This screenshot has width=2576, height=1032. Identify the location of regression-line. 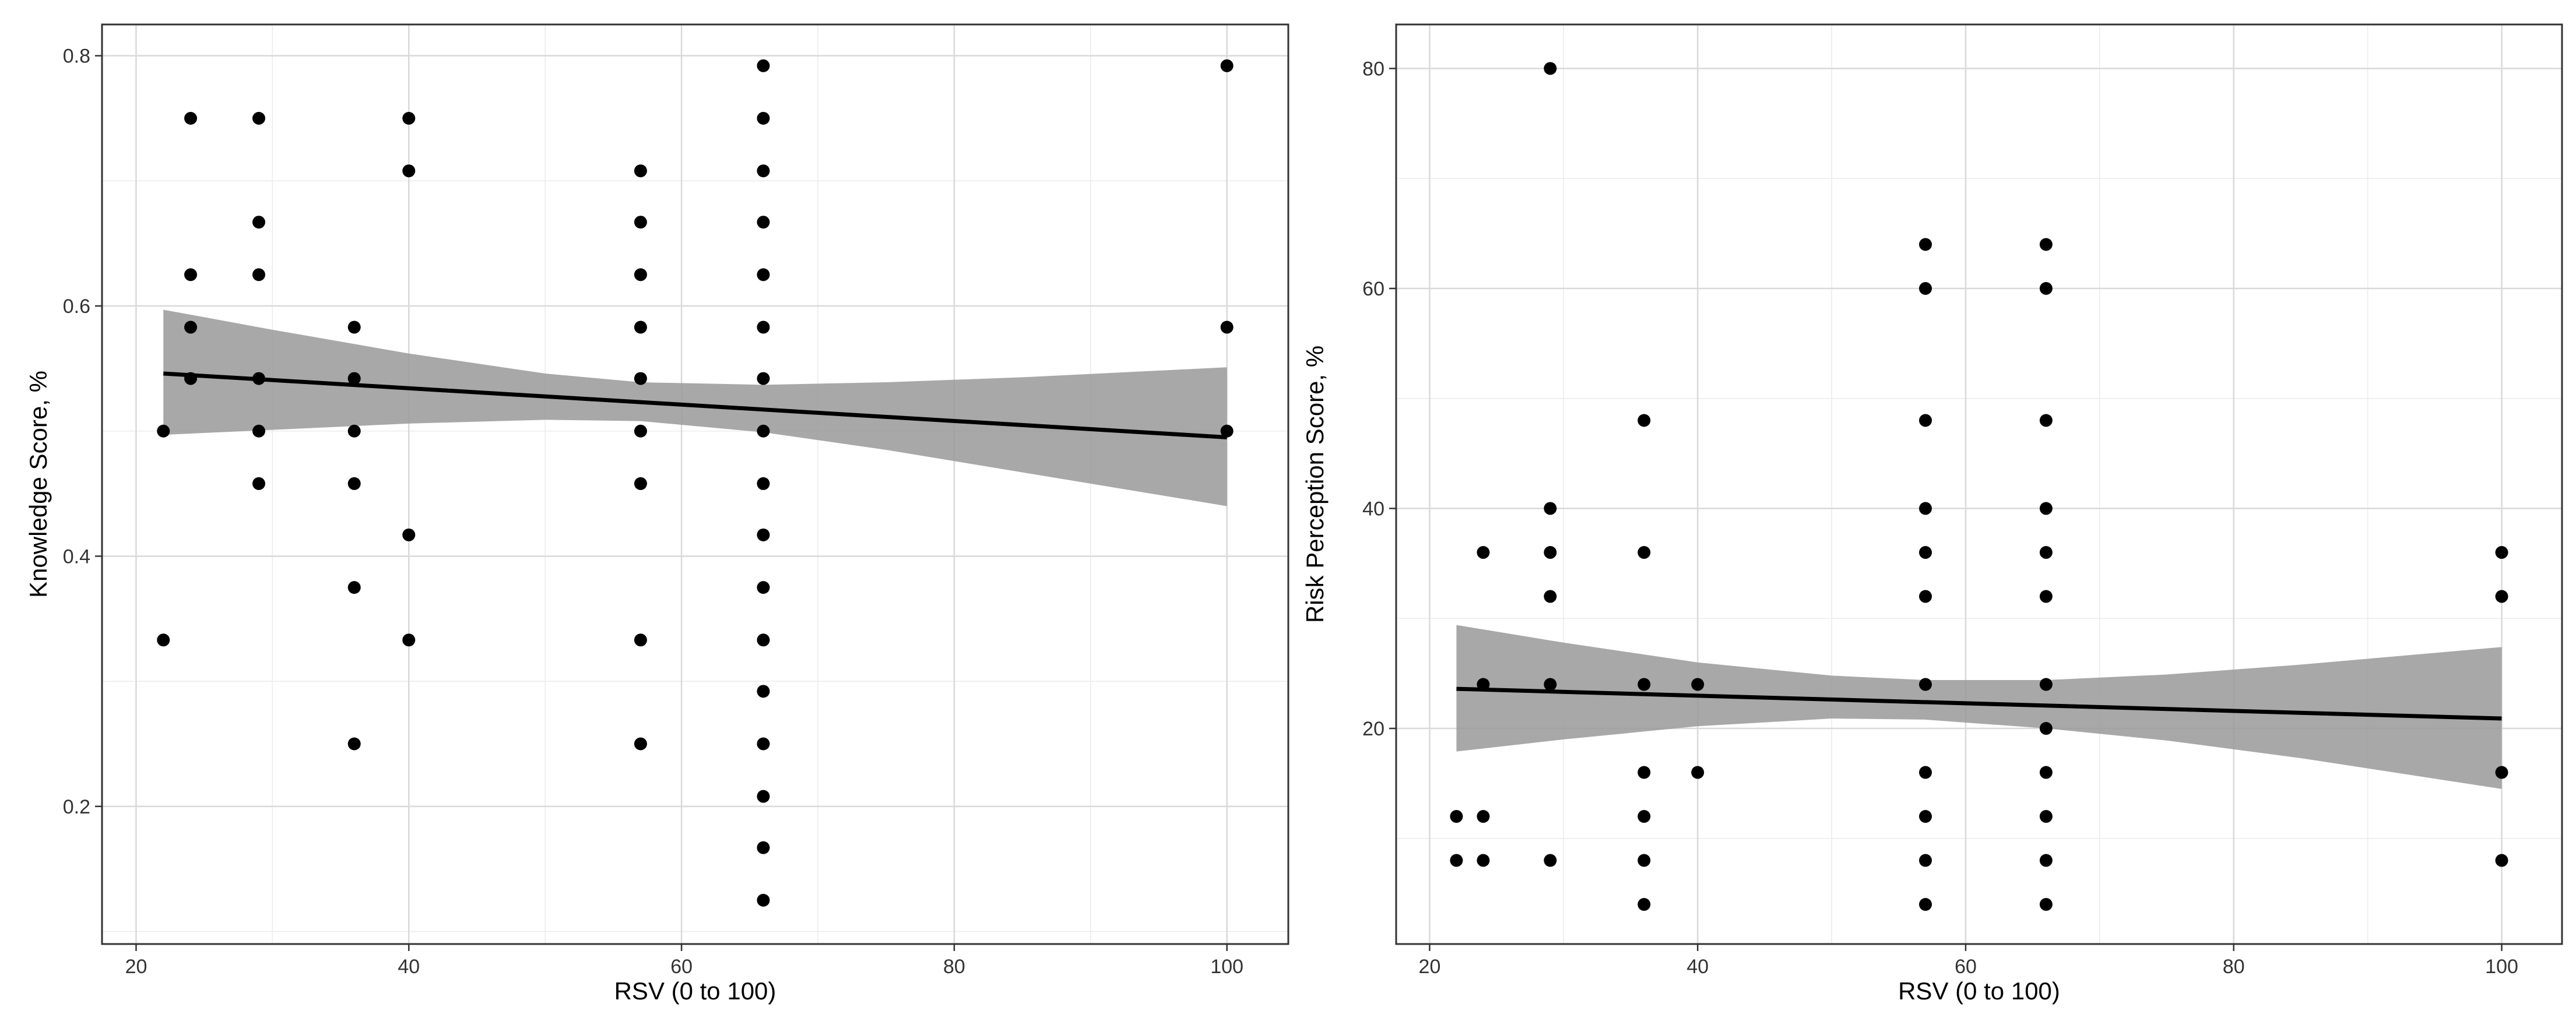
(1979, 703).